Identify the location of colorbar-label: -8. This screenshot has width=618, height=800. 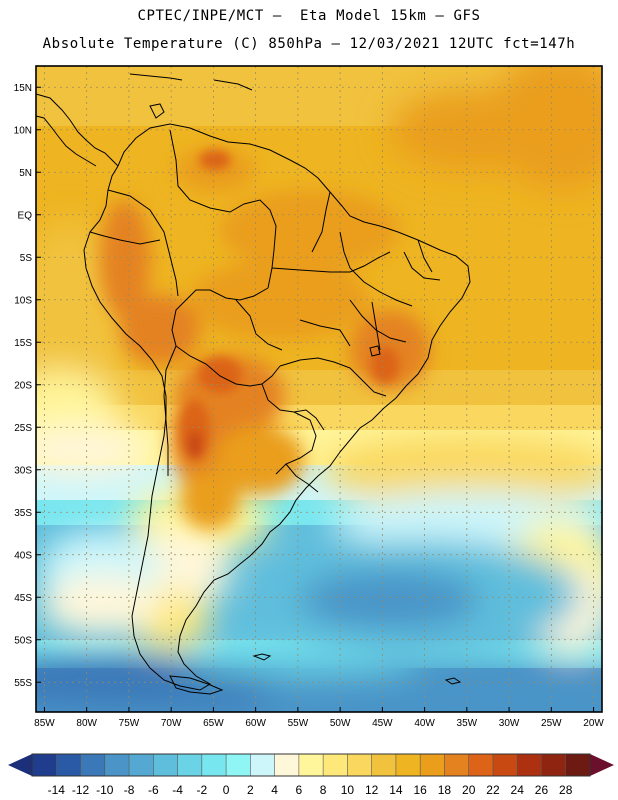
(129, 790).